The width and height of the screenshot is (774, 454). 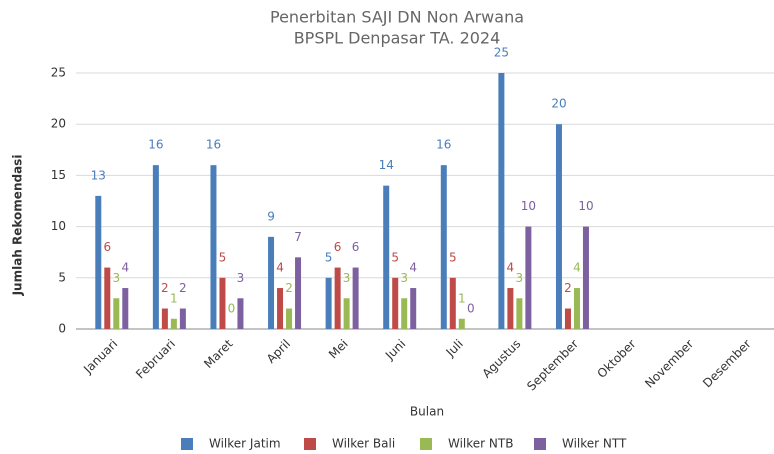 What do you see at coordinates (501, 53) in the screenshot?
I see `data-label: 25` at bounding box center [501, 53].